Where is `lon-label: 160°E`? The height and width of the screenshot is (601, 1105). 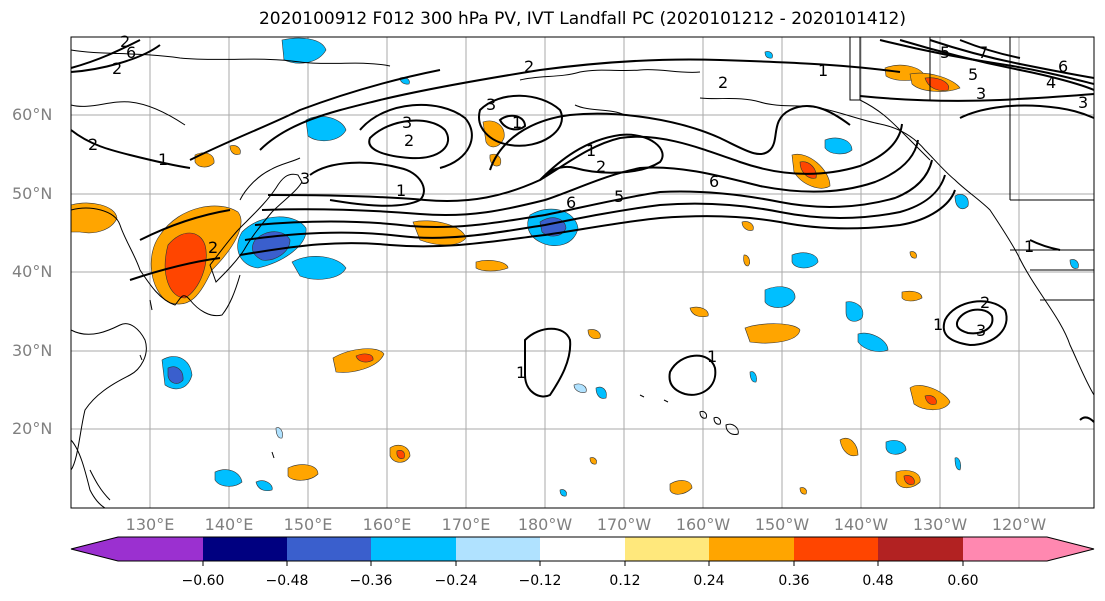 lon-label: 160°E is located at coordinates (387, 524).